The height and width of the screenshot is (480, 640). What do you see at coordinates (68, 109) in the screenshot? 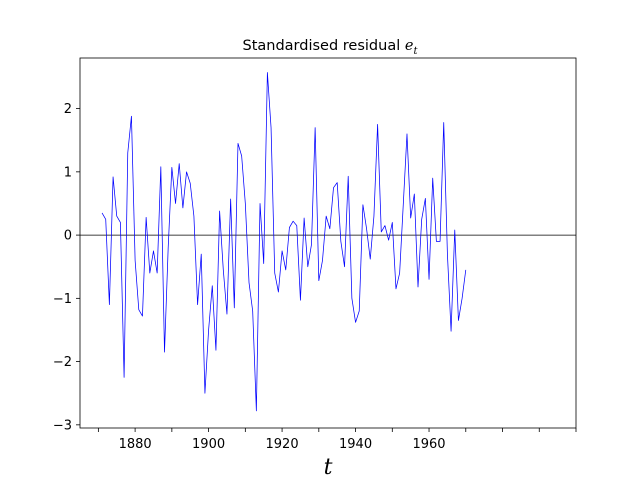
I see `y-tick-label: 2` at bounding box center [68, 109].